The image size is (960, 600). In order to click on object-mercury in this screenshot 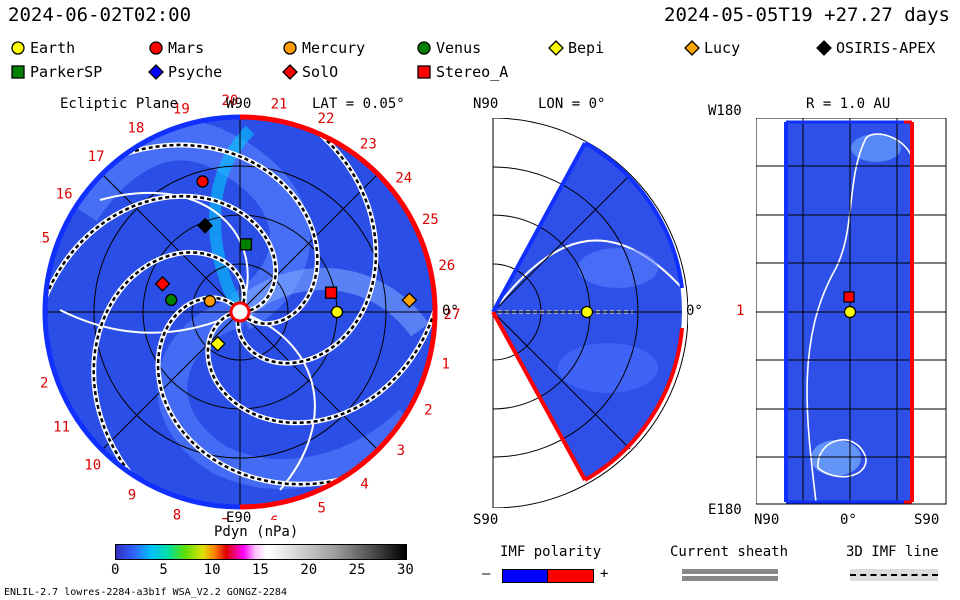, I will do `click(210, 301)`.